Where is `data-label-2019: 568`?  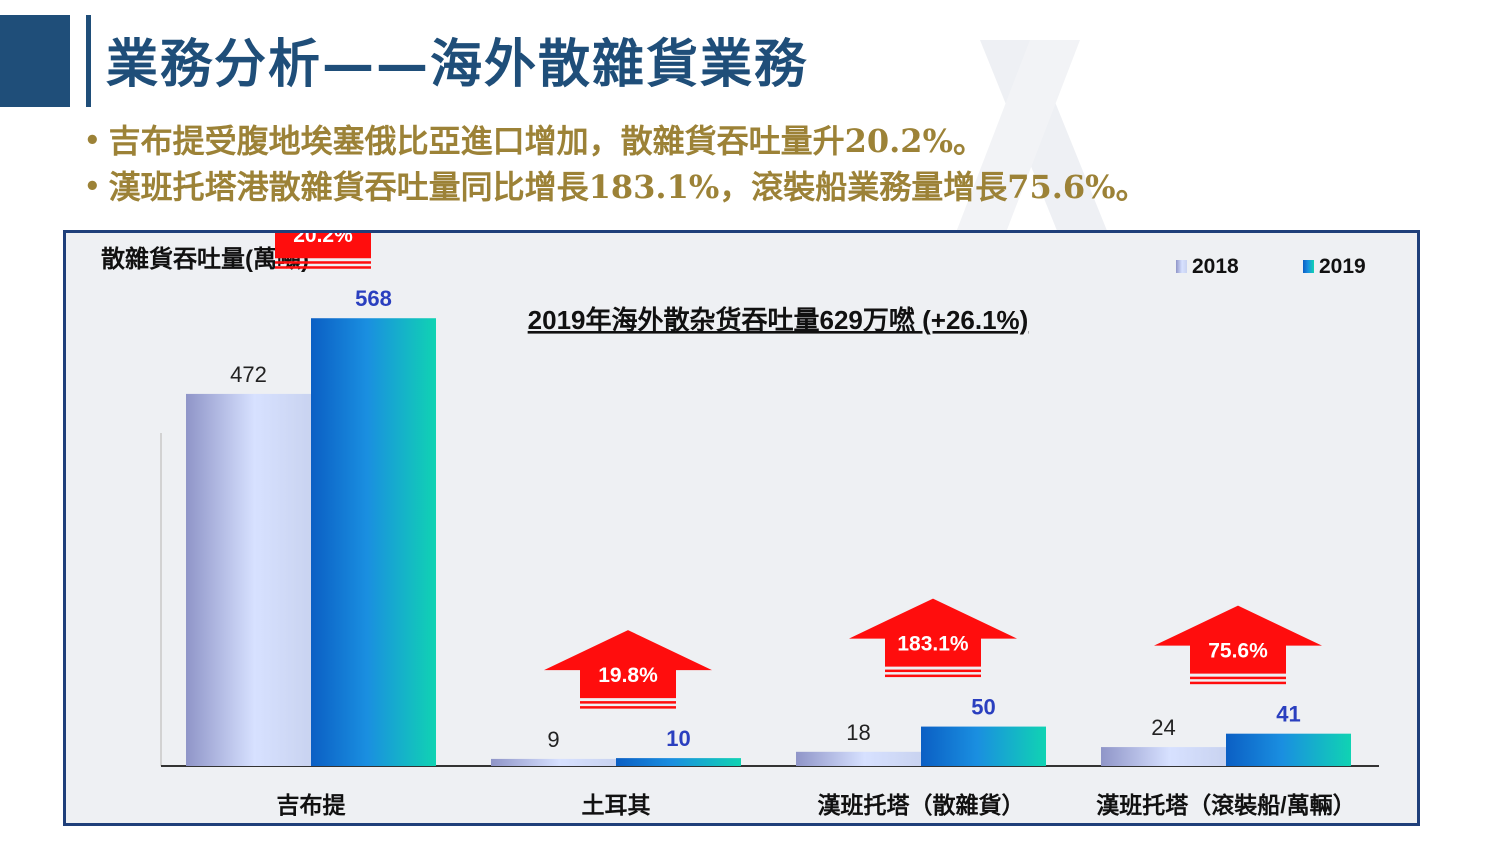 data-label-2019: 568 is located at coordinates (373, 298).